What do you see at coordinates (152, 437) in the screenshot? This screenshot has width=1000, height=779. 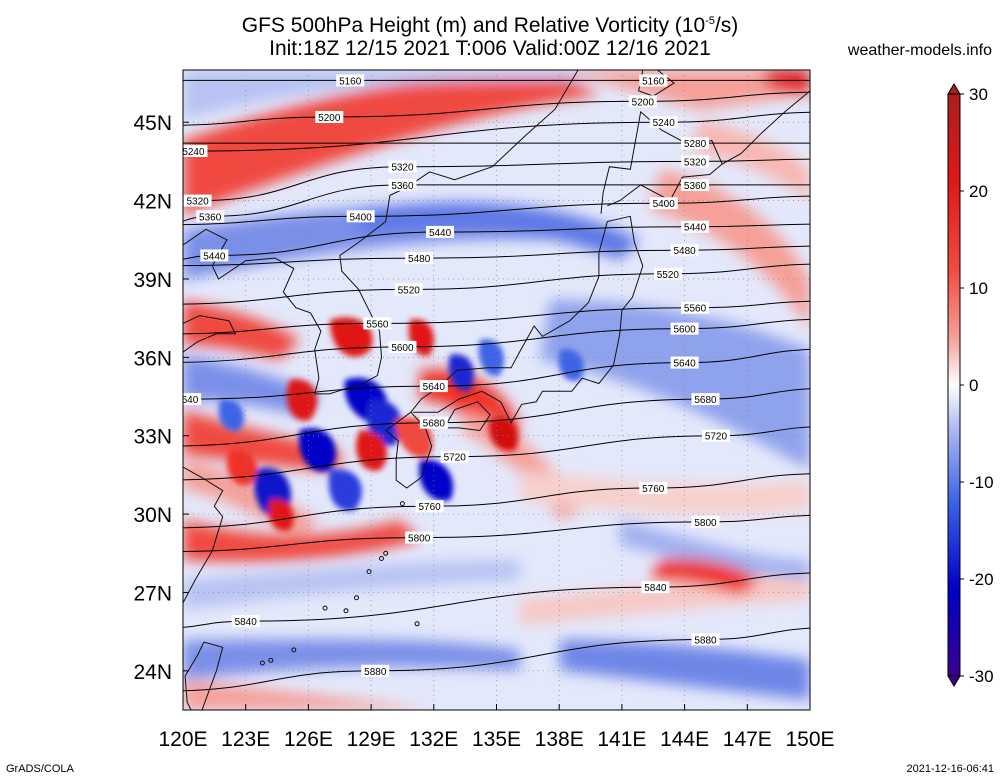 I see `lat-tick-label: 33N` at bounding box center [152, 437].